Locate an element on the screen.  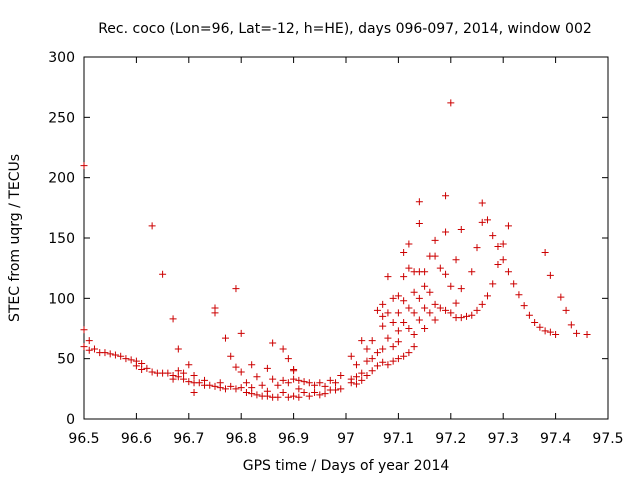
x-tick-label: 97 is located at coordinates (346, 439).